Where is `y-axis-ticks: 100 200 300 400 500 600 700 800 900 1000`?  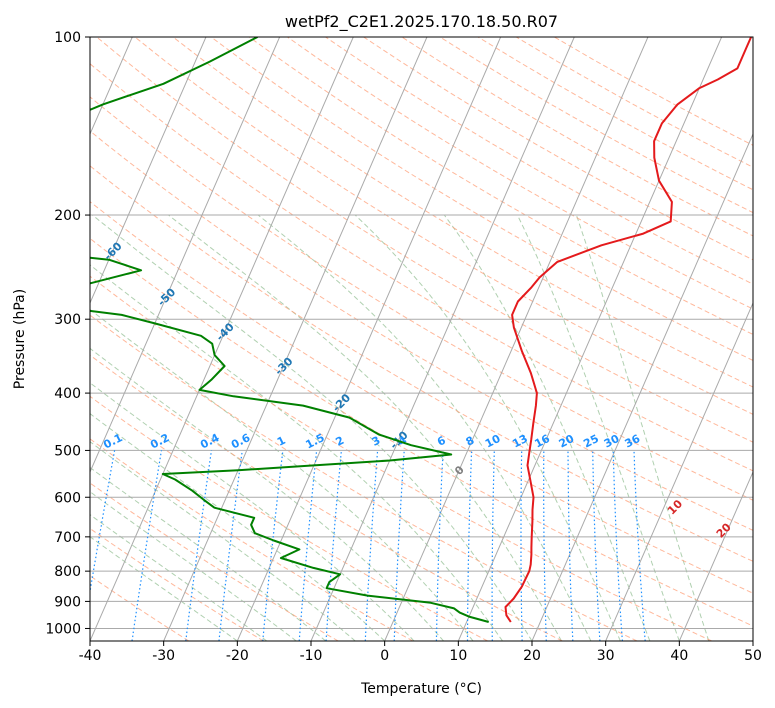 y-axis-ticks: 100 200 300 400 500 600 700 800 900 1000 is located at coordinates (67, 333).